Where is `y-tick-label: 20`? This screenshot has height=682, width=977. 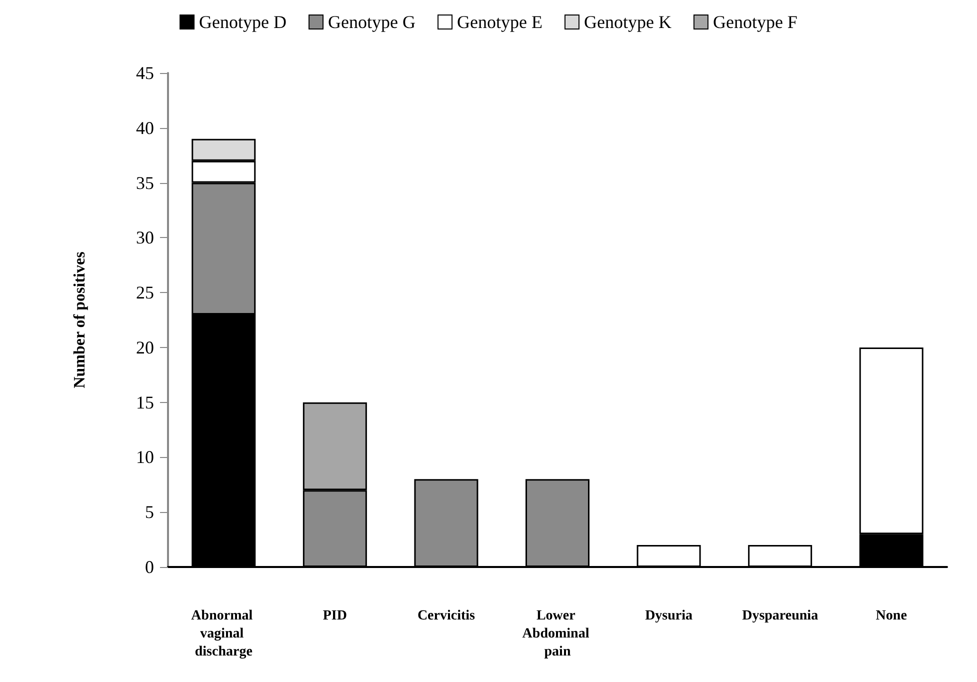 y-tick-label: 20 is located at coordinates (145, 347).